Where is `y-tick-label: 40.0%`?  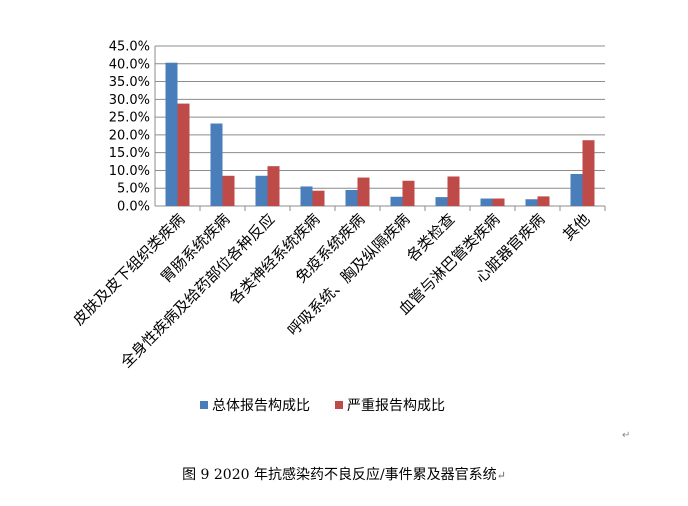
y-tick-label: 40.0% is located at coordinates (129, 64).